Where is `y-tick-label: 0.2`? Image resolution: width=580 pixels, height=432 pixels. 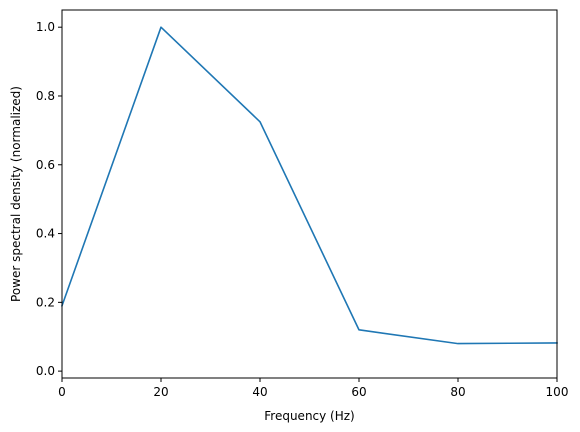
y-tick-label: 0.2 is located at coordinates (45, 302).